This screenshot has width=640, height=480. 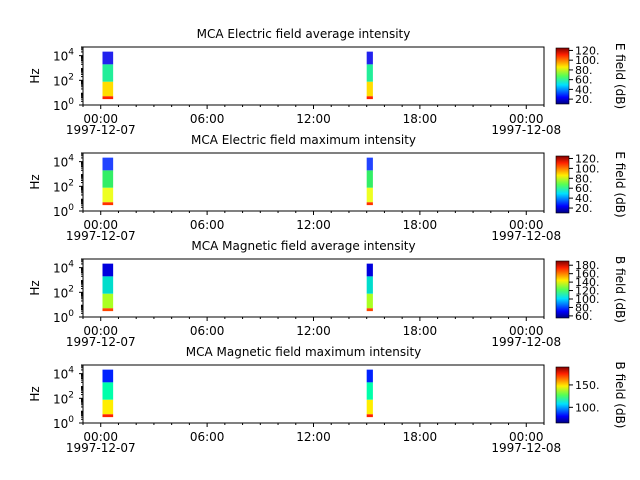 What do you see at coordinates (304, 34) in the screenshot?
I see `panel-title: MCA Electric field average intensity` at bounding box center [304, 34].